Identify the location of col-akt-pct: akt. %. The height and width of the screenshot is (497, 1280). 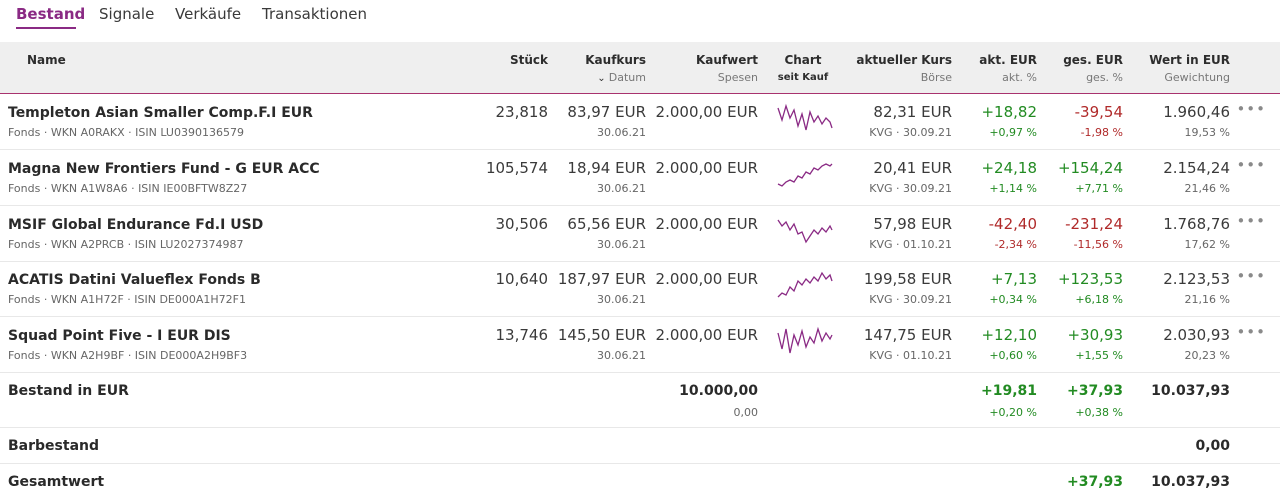
(1019, 77).